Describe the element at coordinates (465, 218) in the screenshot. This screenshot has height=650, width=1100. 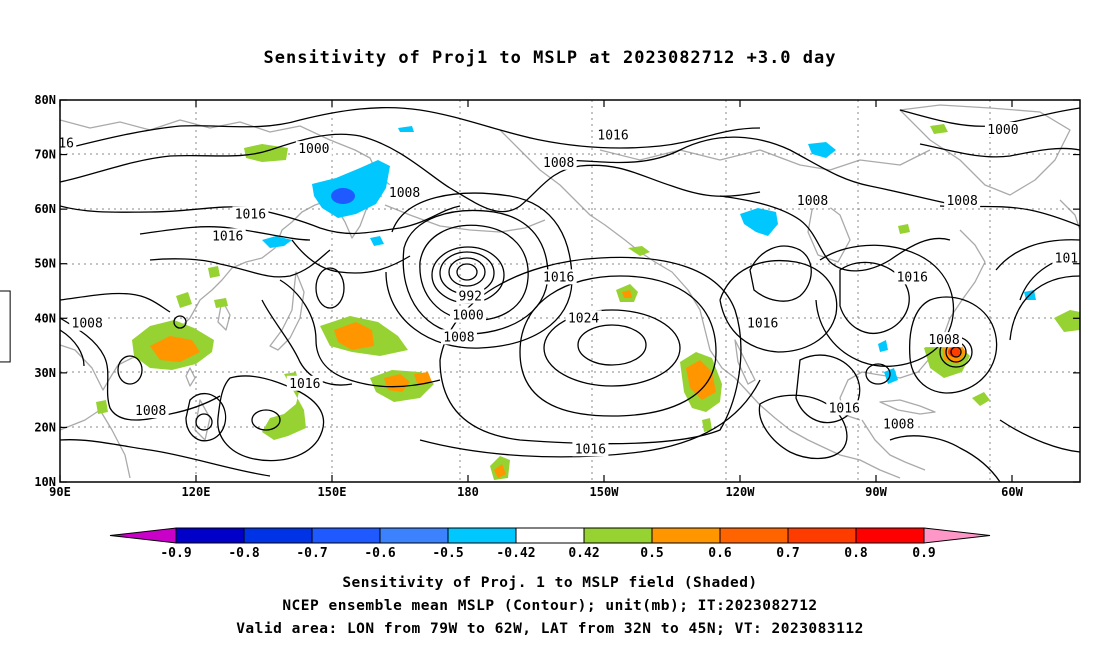
I see `coastline-aleutians` at that location.